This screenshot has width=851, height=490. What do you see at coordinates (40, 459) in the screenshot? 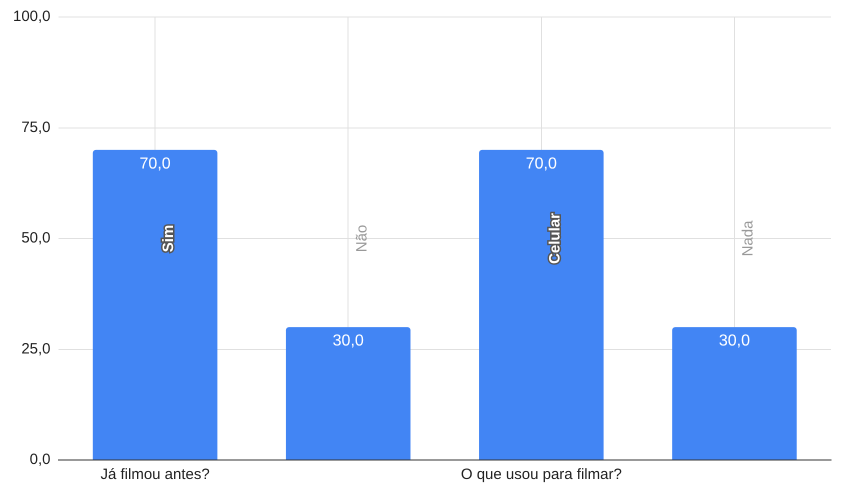
I see `y-tick-label: 0,0` at bounding box center [40, 459].